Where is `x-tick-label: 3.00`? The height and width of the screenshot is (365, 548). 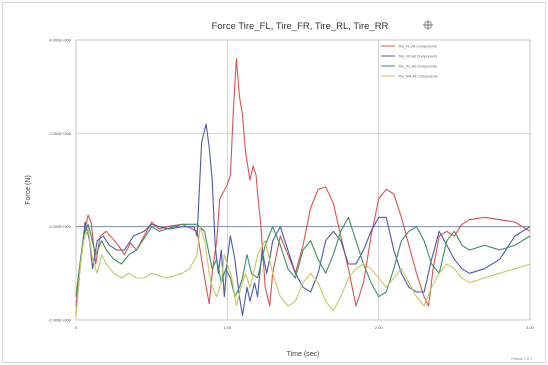 x-tick-label: 3.00 is located at coordinates (530, 327).